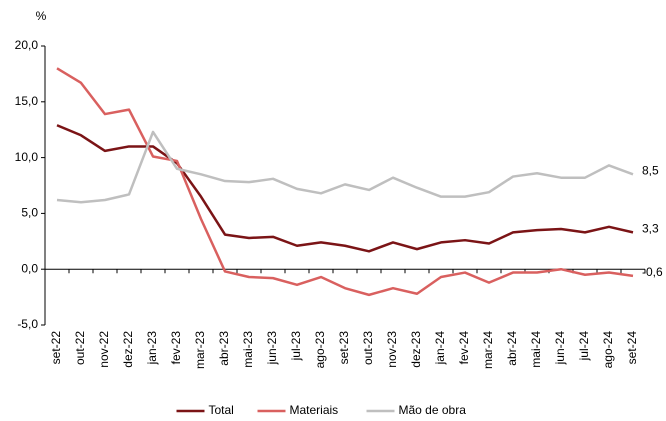 The width and height of the screenshot is (666, 421). Describe the element at coordinates (650, 171) in the screenshot. I see `value-label: 8,5` at that location.